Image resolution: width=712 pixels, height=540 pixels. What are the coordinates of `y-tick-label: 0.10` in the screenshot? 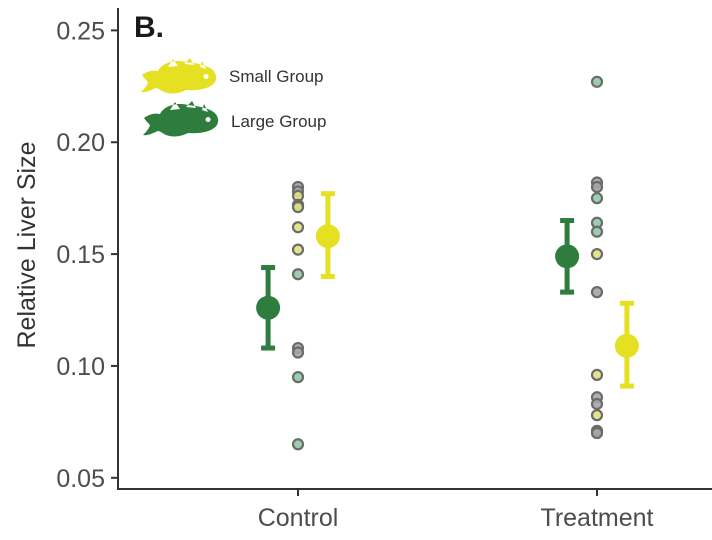 It's located at (80, 367).